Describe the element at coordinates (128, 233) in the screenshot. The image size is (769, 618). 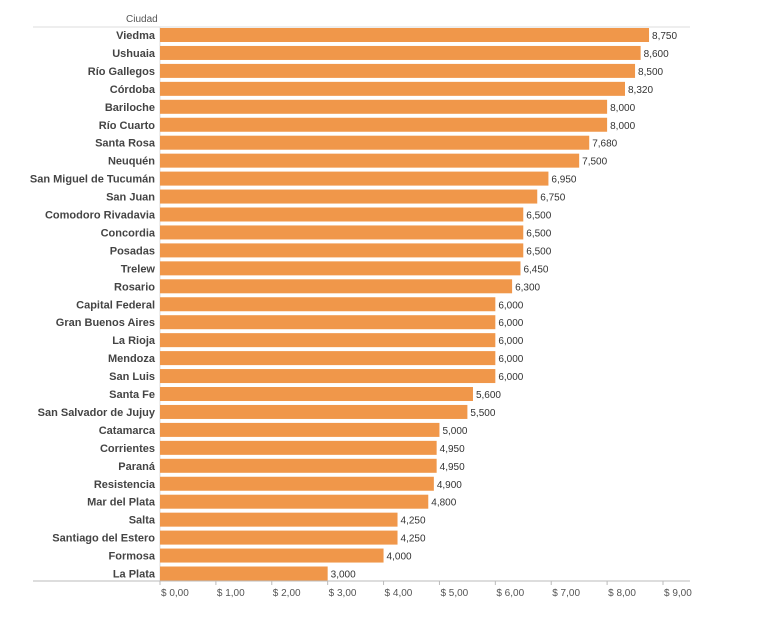
I see `category-label: Concordia` at that location.